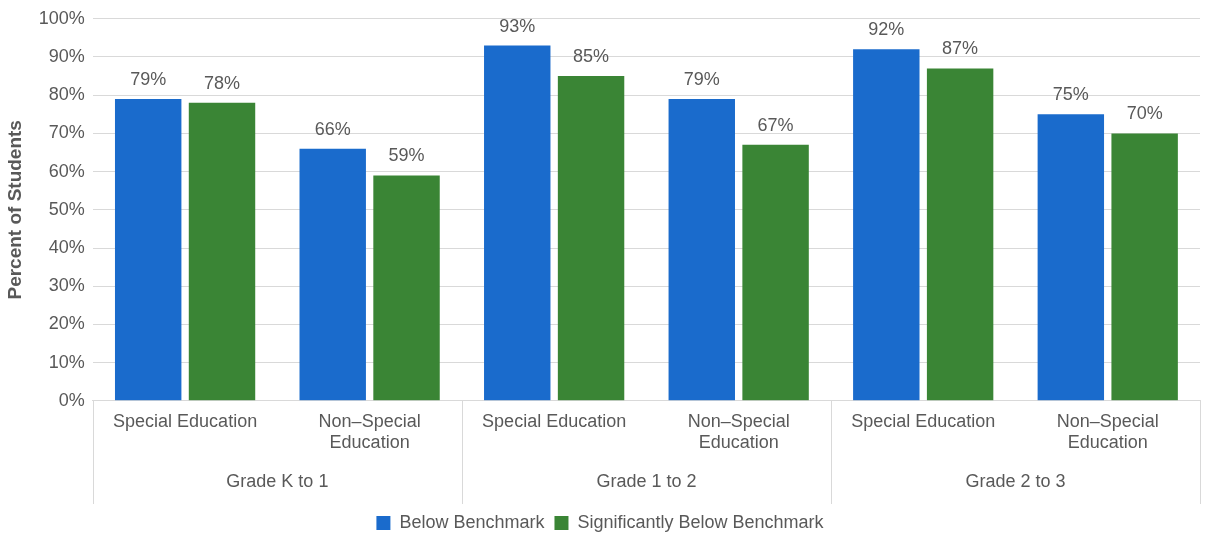 This screenshot has width=1206, height=546. I want to click on text: Grade 1 to 2, so click(646, 480).